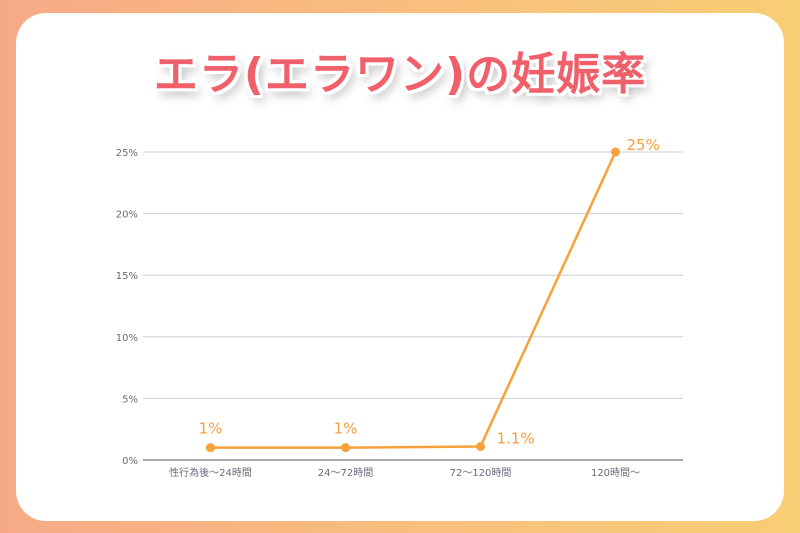 The width and height of the screenshot is (800, 533). I want to click on data-label: 25%, so click(643, 145).